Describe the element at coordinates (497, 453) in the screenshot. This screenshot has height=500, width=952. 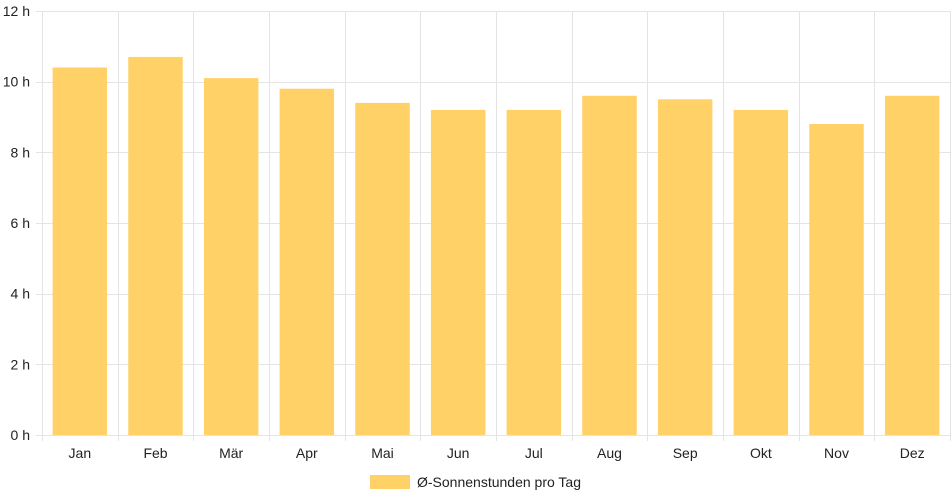
I see `x-axis-ticks: Jan Feb Mär Apr Mai Jun Jul Aug Sep Okt Nov Dez` at that location.